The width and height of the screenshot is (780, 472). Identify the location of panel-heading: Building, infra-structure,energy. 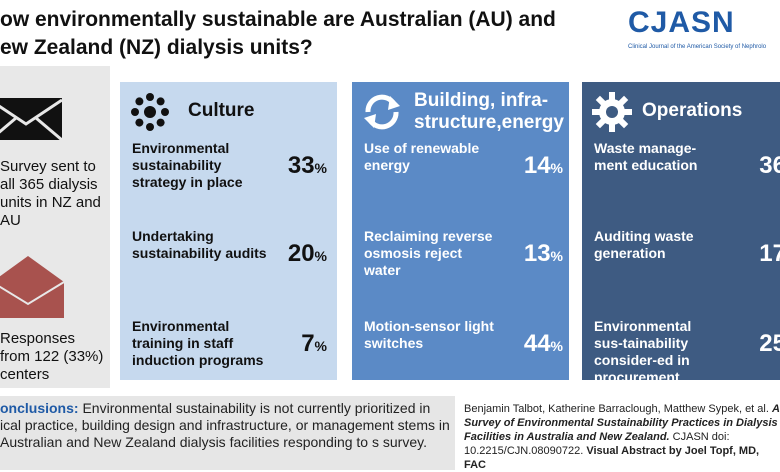
(489, 111).